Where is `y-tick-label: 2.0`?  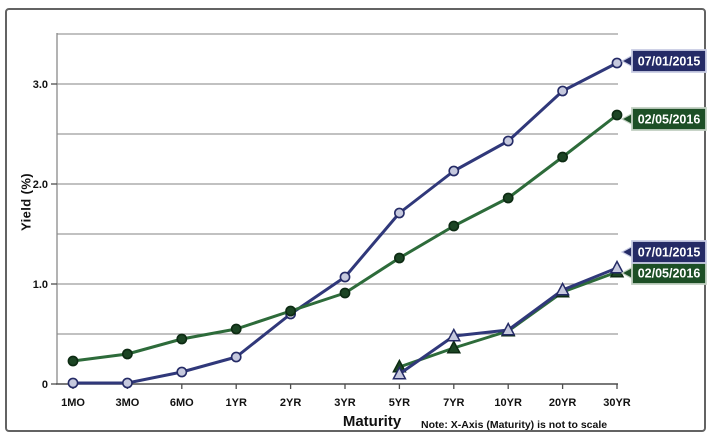 y-tick-label: 2.0 is located at coordinates (40, 185).